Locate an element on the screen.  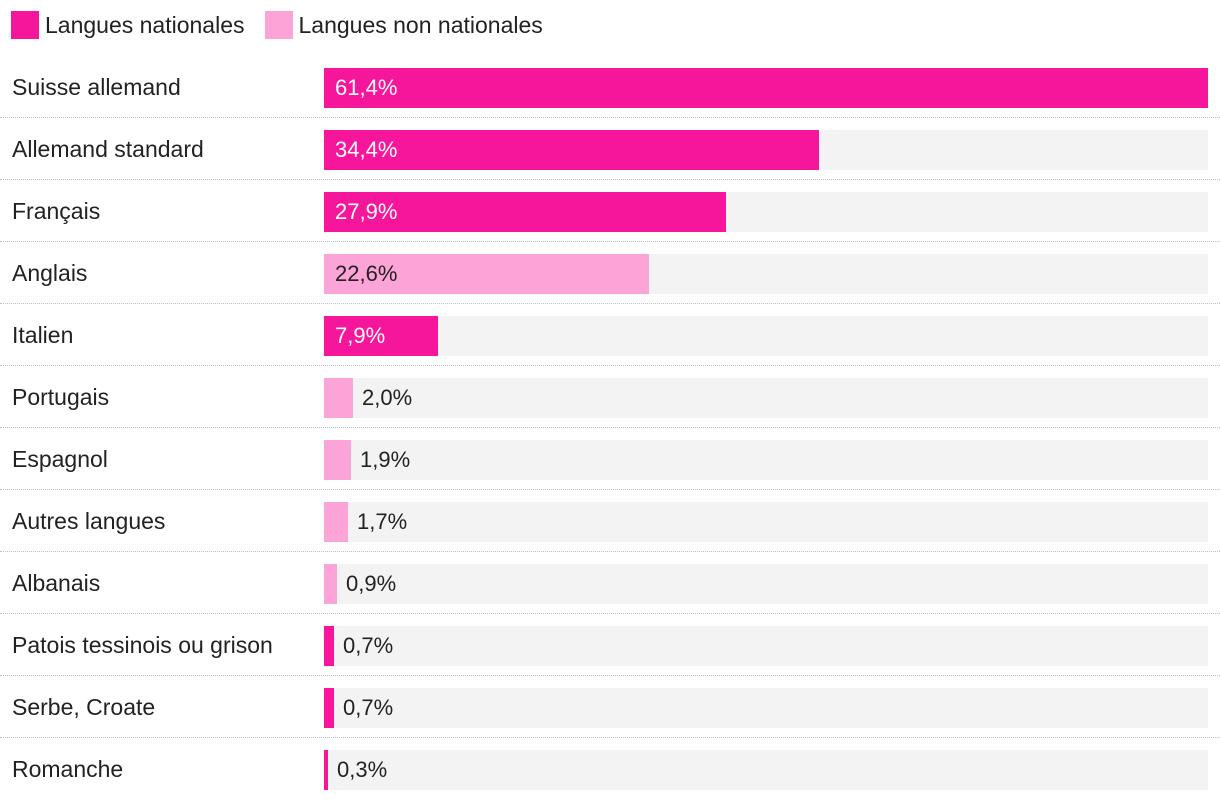
chart-row: Romanche 0,3% is located at coordinates (610, 769).